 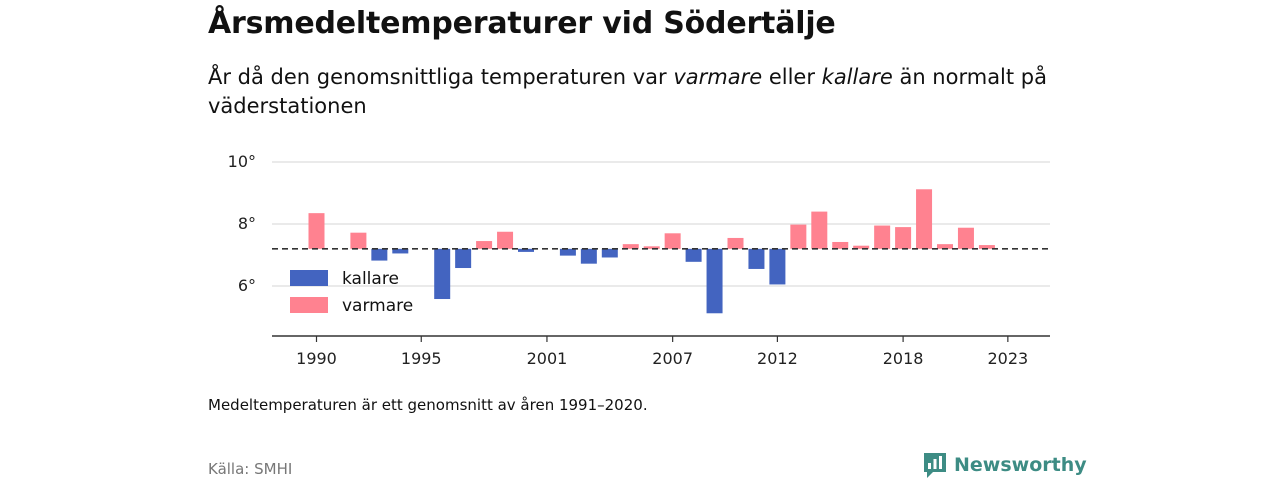 I want to click on bar-2012, so click(x=777, y=266).